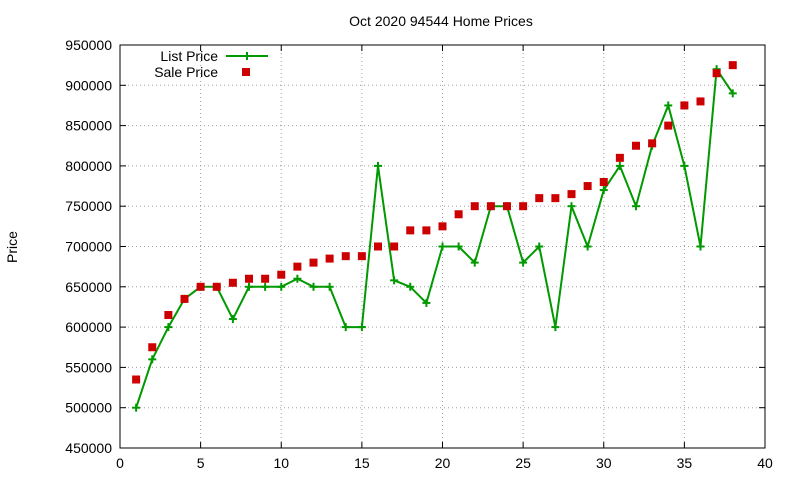  I want to click on y-tick-label: 950000, so click(88, 45).